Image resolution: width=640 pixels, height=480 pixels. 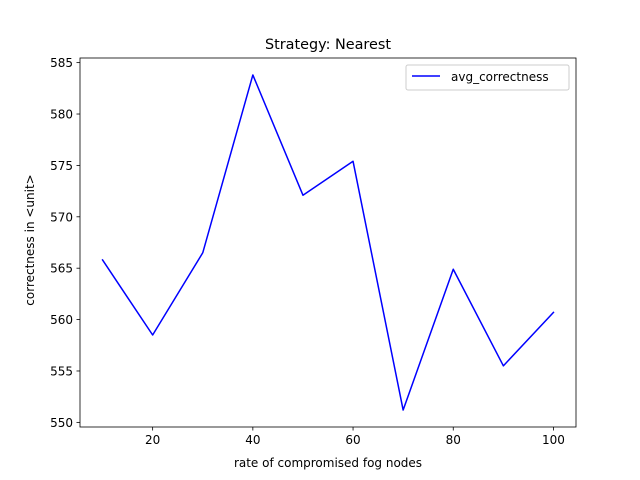 What do you see at coordinates (61, 320) in the screenshot?
I see `y-tick-label: 560` at bounding box center [61, 320].